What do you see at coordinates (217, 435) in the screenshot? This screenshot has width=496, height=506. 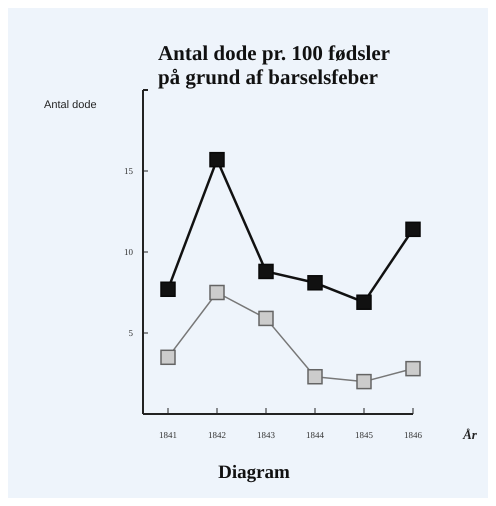 I see `x-tick-label: 1842` at bounding box center [217, 435].